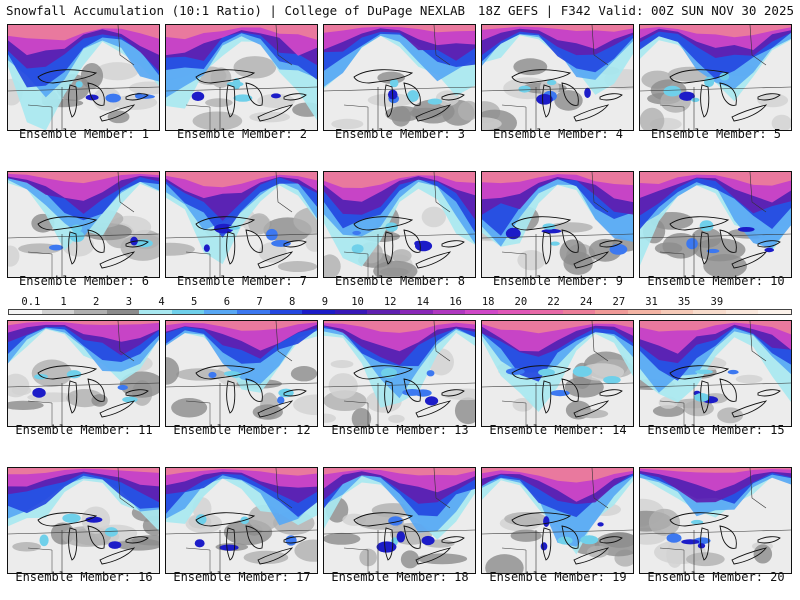  I want to click on ensemble-member-caption: Ensemble Member: 3, so click(400, 134).